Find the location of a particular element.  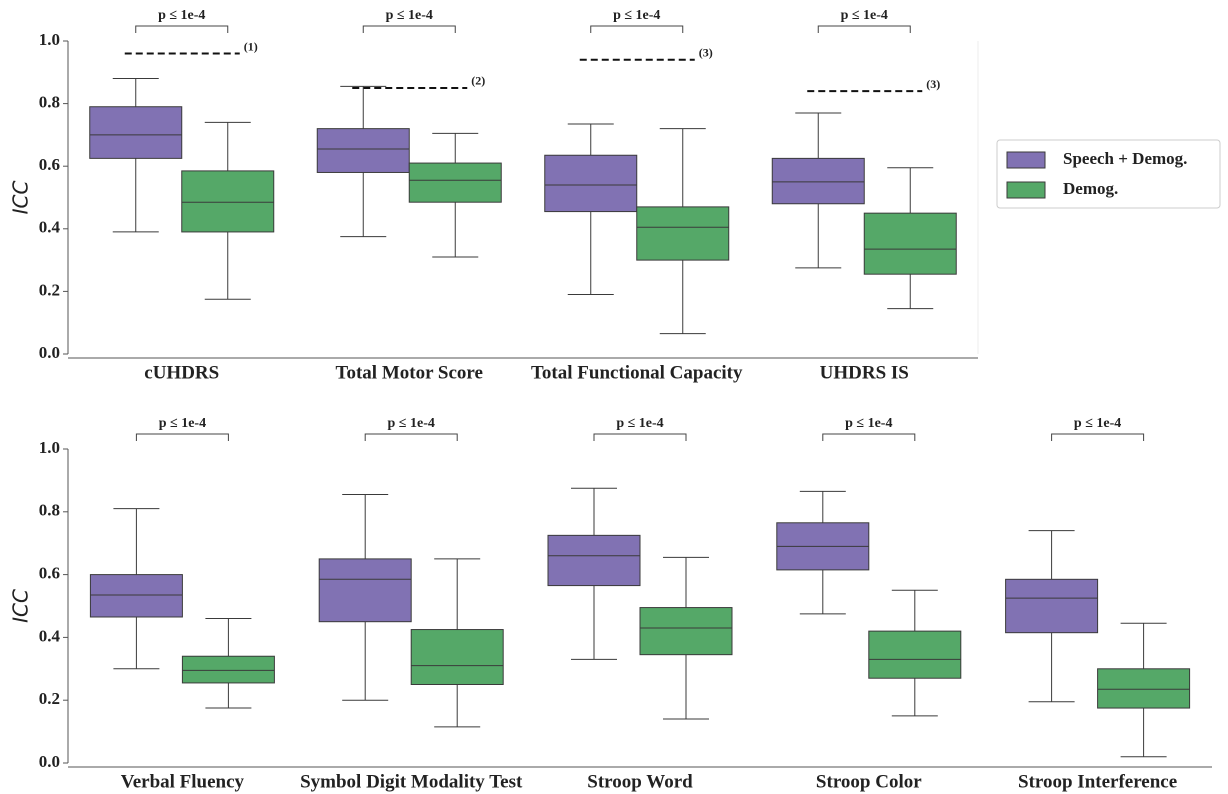

x-tick-label: Stroop Interference is located at coordinates (1097, 781).